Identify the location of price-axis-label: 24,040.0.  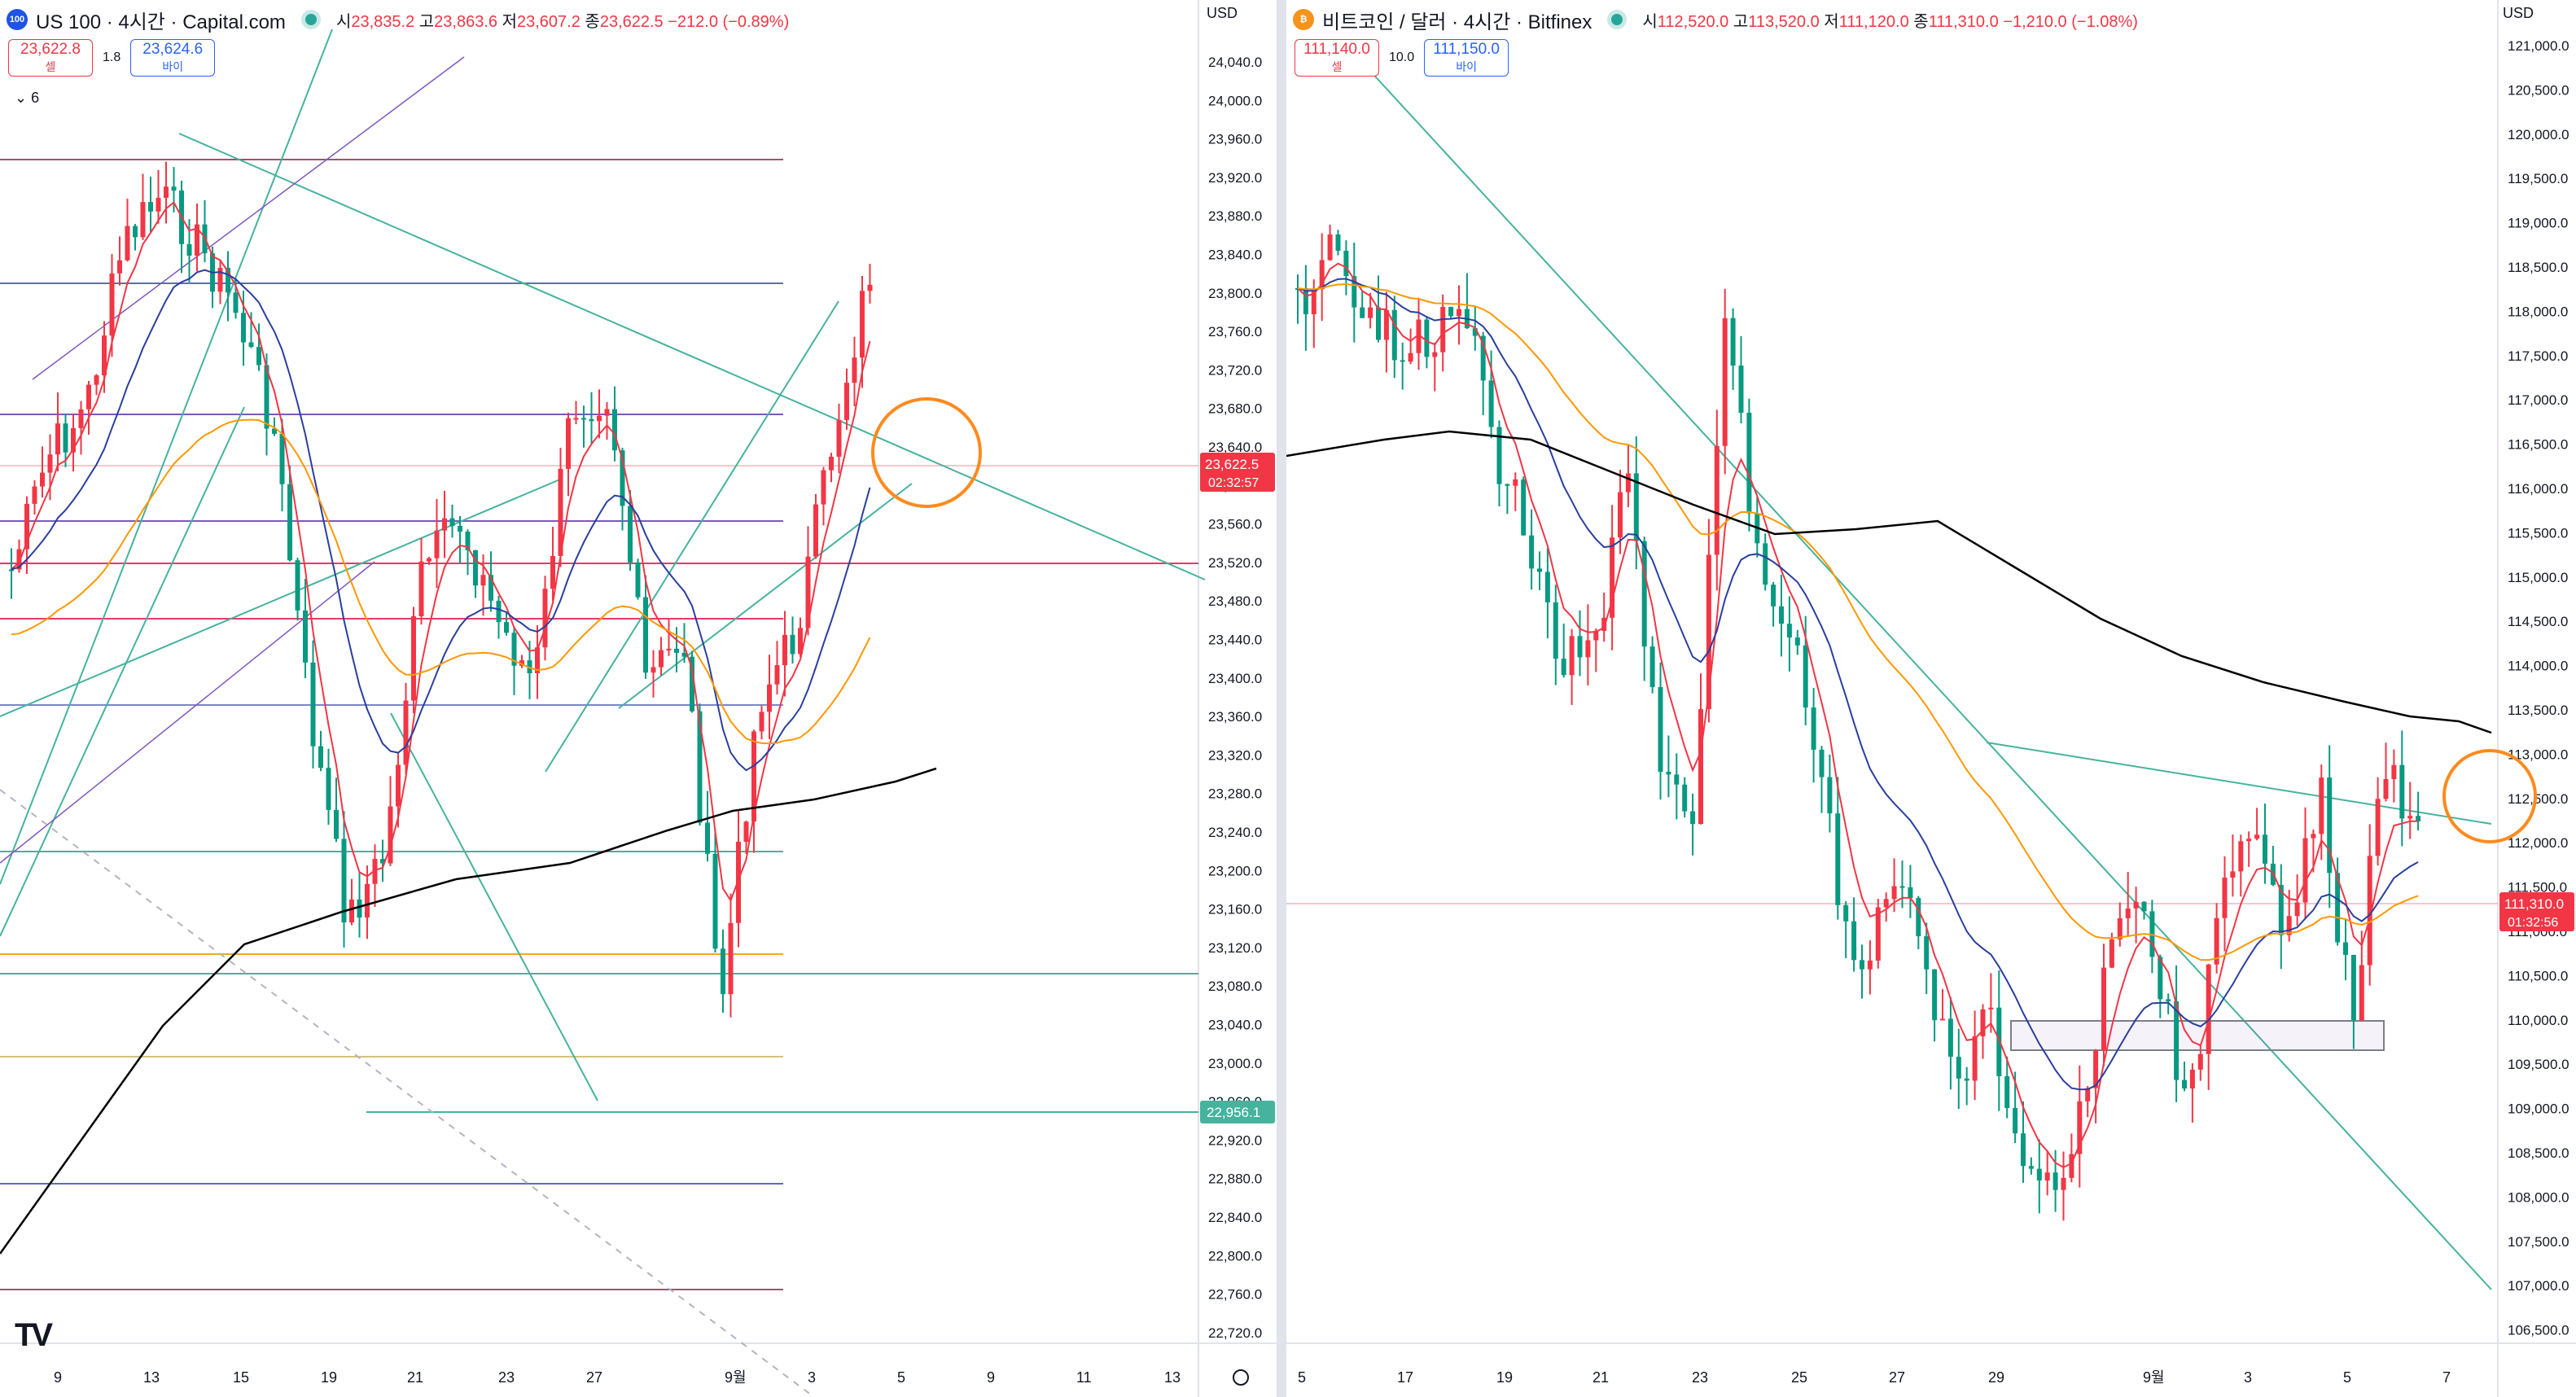
(1235, 63).